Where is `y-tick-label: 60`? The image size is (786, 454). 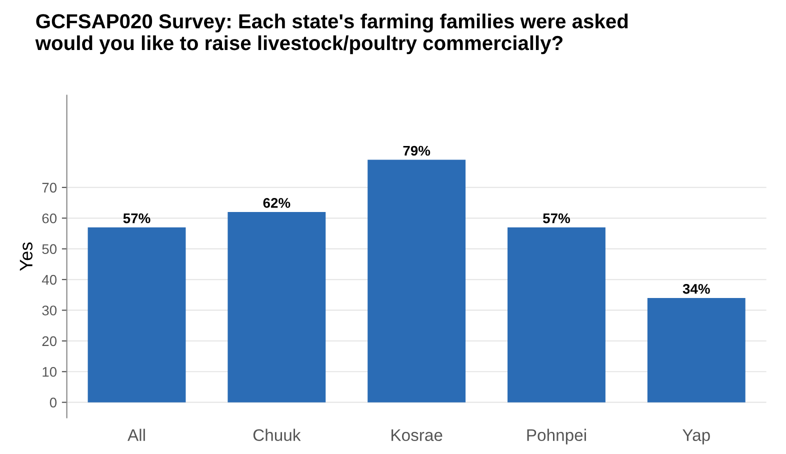 y-tick-label: 60 is located at coordinates (49, 218).